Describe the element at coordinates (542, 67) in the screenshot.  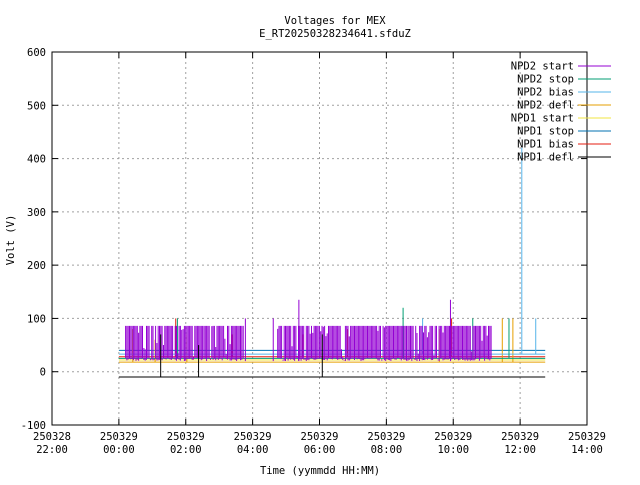
I see `legend-label-npd2-start: NPD2 start` at that location.